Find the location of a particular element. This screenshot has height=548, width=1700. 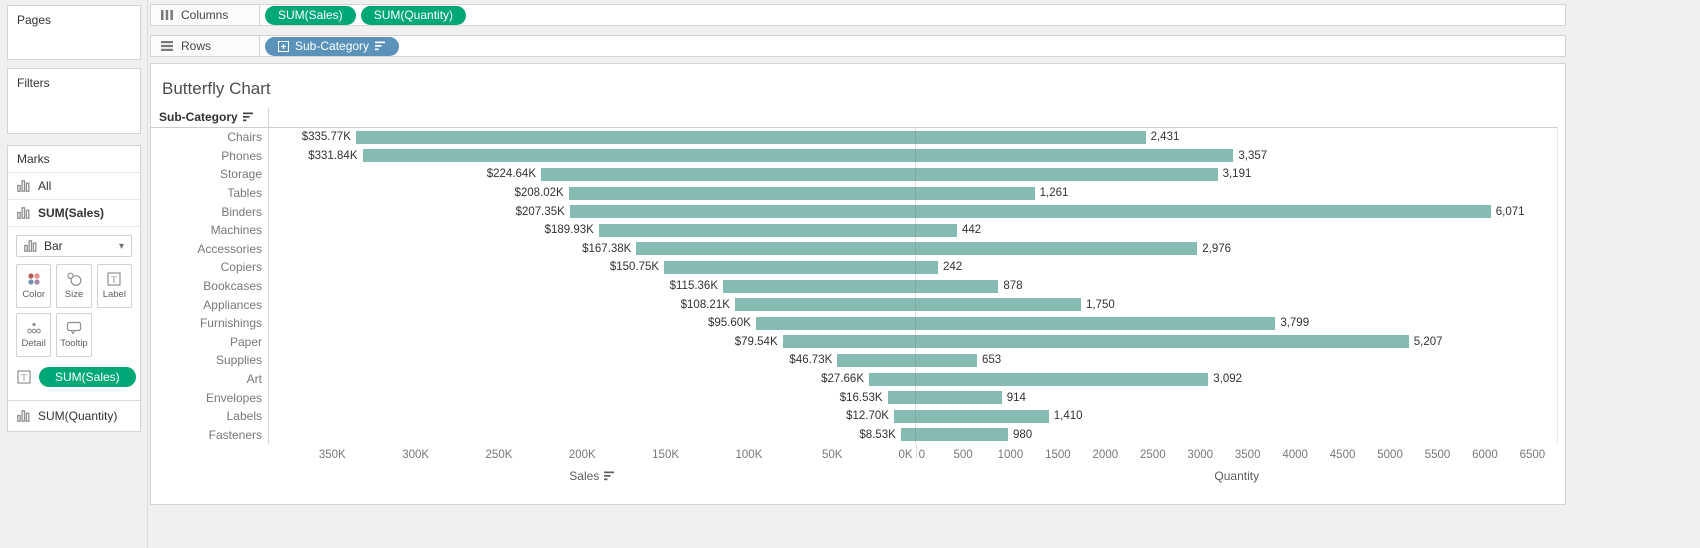

marks-card-all: All is located at coordinates (74, 186).